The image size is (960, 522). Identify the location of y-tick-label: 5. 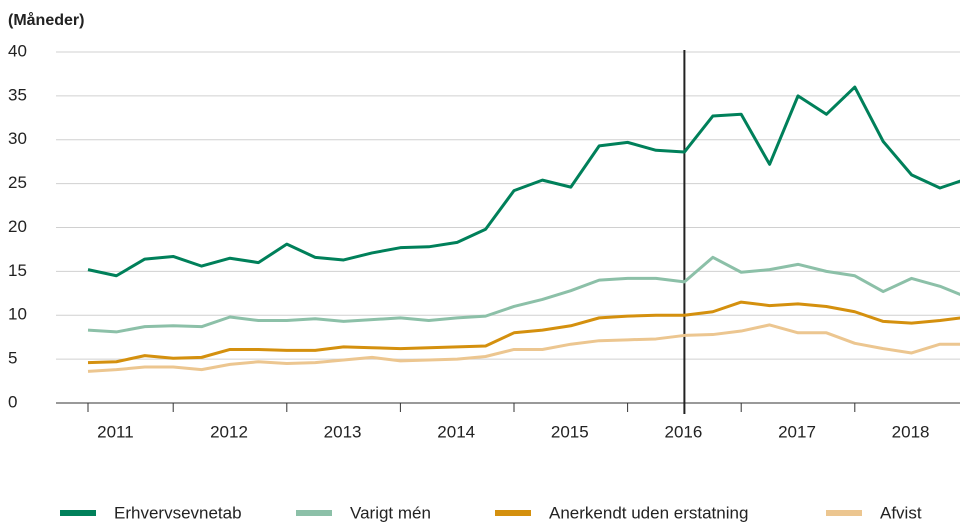
(12, 358).